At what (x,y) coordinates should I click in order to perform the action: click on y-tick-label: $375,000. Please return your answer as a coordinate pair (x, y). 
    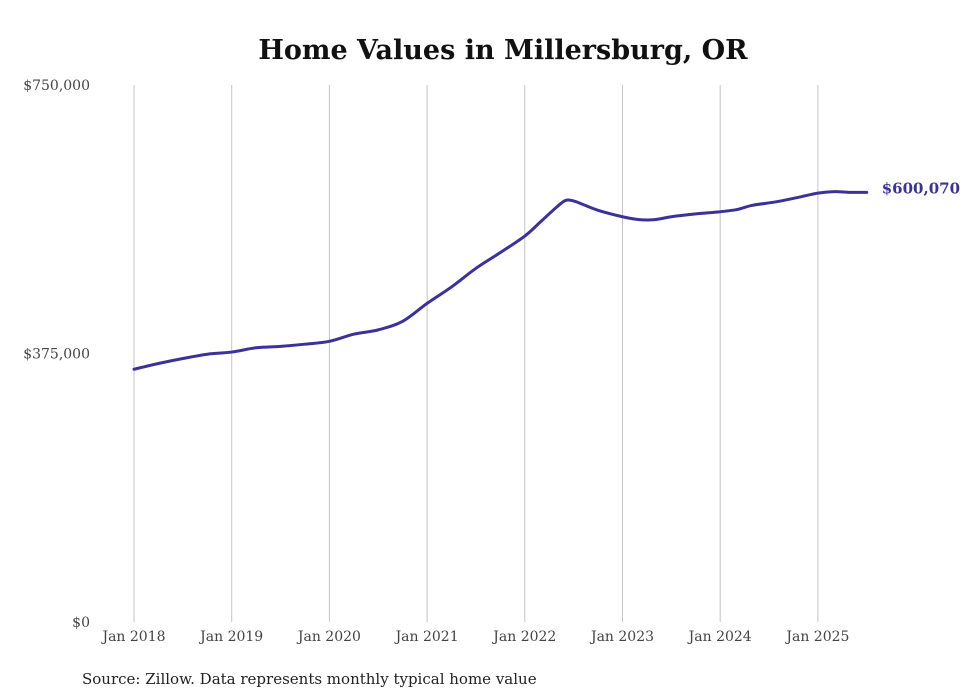
    Looking at the image, I should click on (56, 355).